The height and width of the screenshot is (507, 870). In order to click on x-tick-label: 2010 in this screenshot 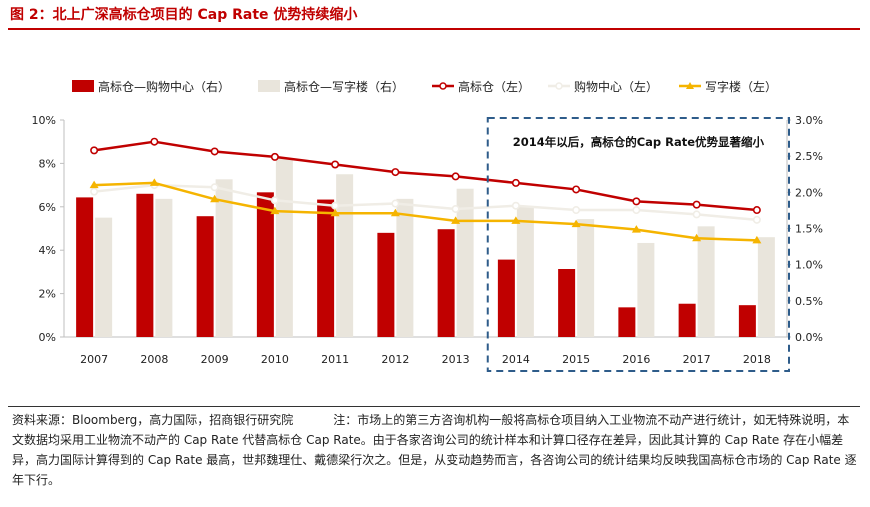, I will do `click(275, 359)`.